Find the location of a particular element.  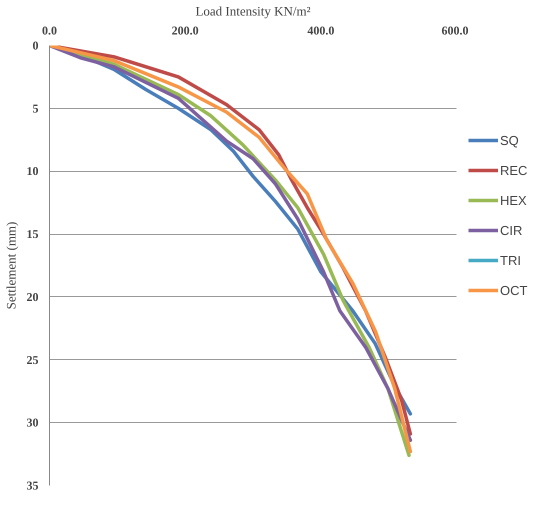

x-tick-label: 400.0 is located at coordinates (320, 31).